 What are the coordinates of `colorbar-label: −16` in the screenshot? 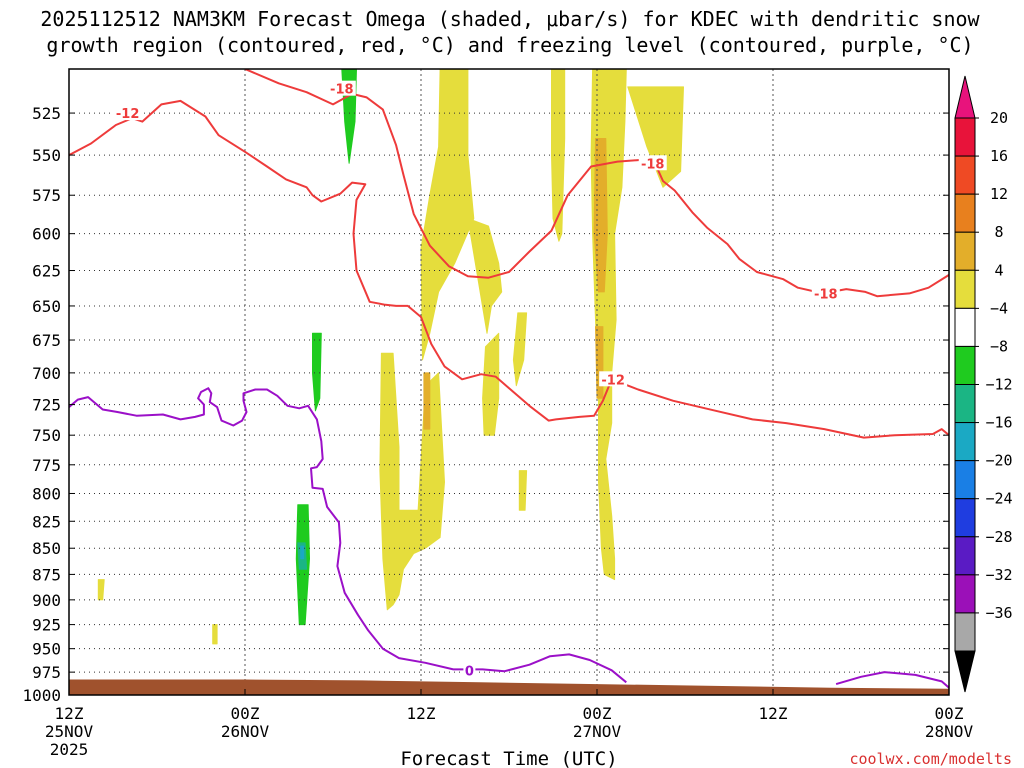 It's located at (998, 423).